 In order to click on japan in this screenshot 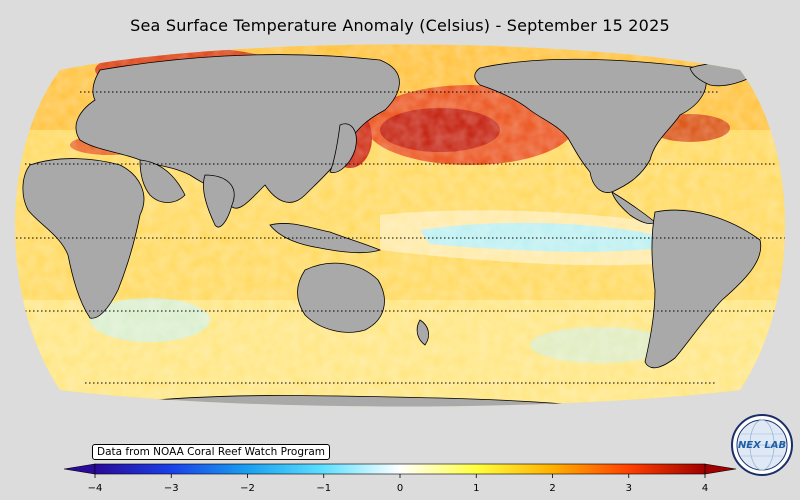, I will do `click(343, 148)`.